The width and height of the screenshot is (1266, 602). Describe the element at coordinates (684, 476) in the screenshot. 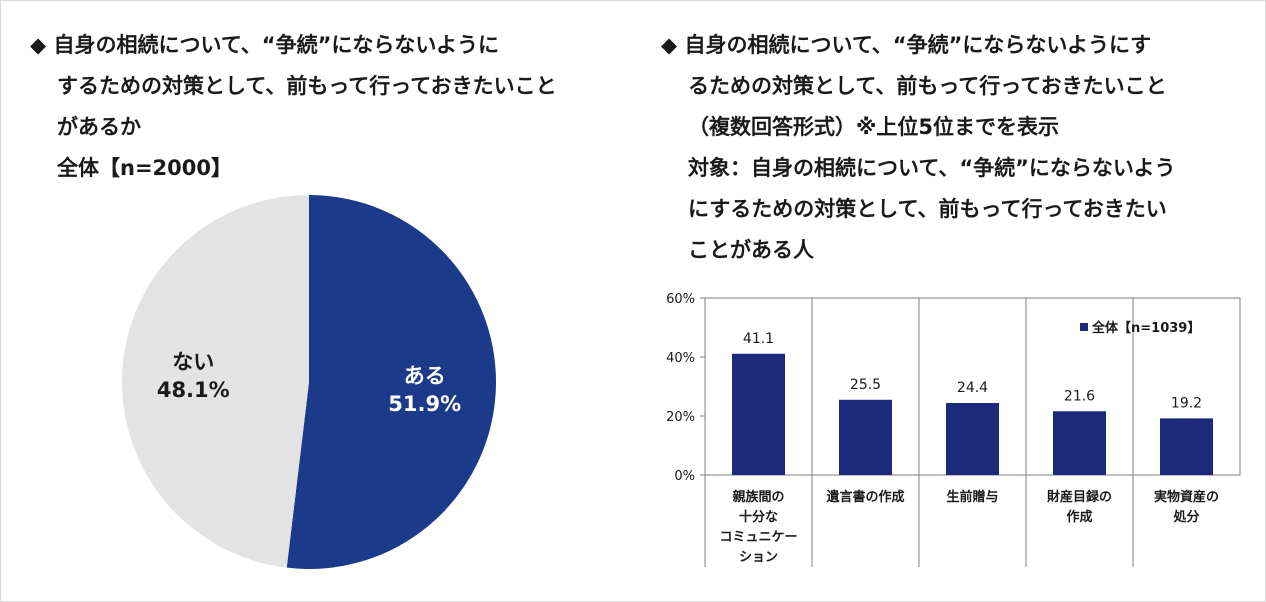

I see `y-tick-label: 0%` at that location.